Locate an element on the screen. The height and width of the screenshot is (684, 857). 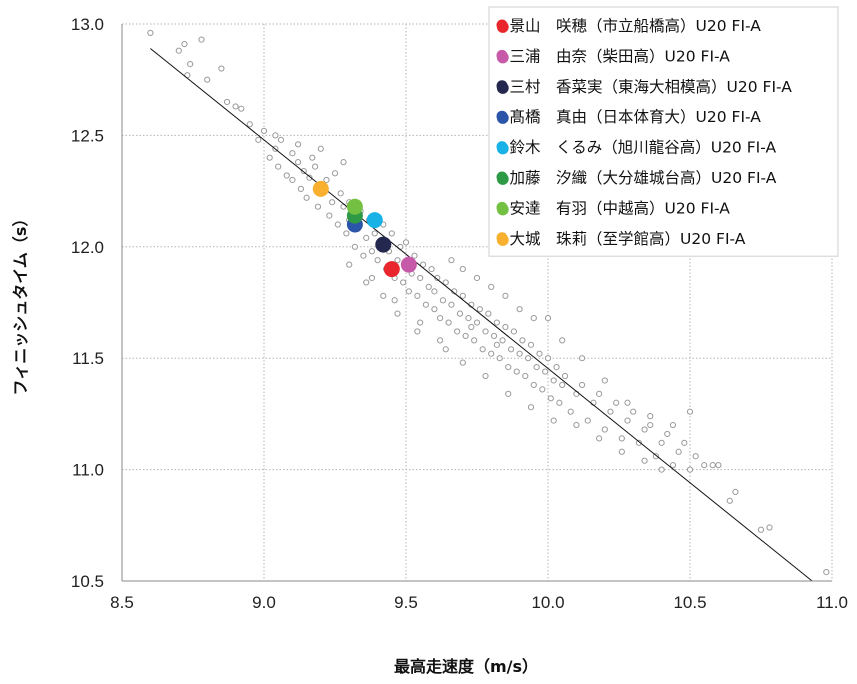
legend-item: ●三村 香菜実（東海大相模高）U20 FI-A is located at coordinates (644, 87).